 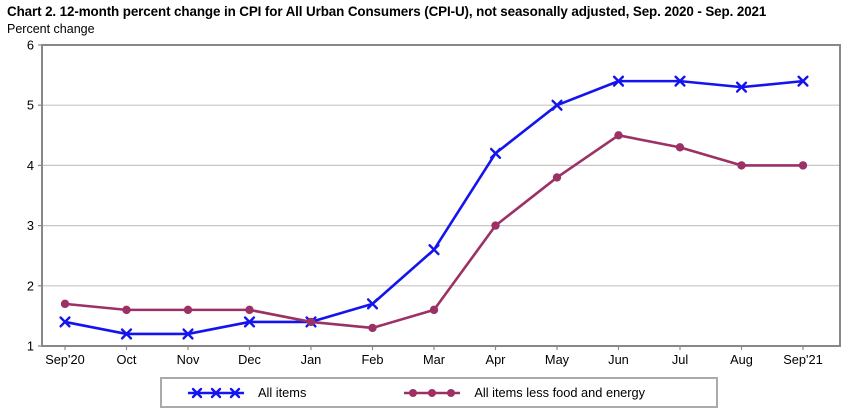 I want to click on y-axis-label: 5, so click(x=30, y=105).